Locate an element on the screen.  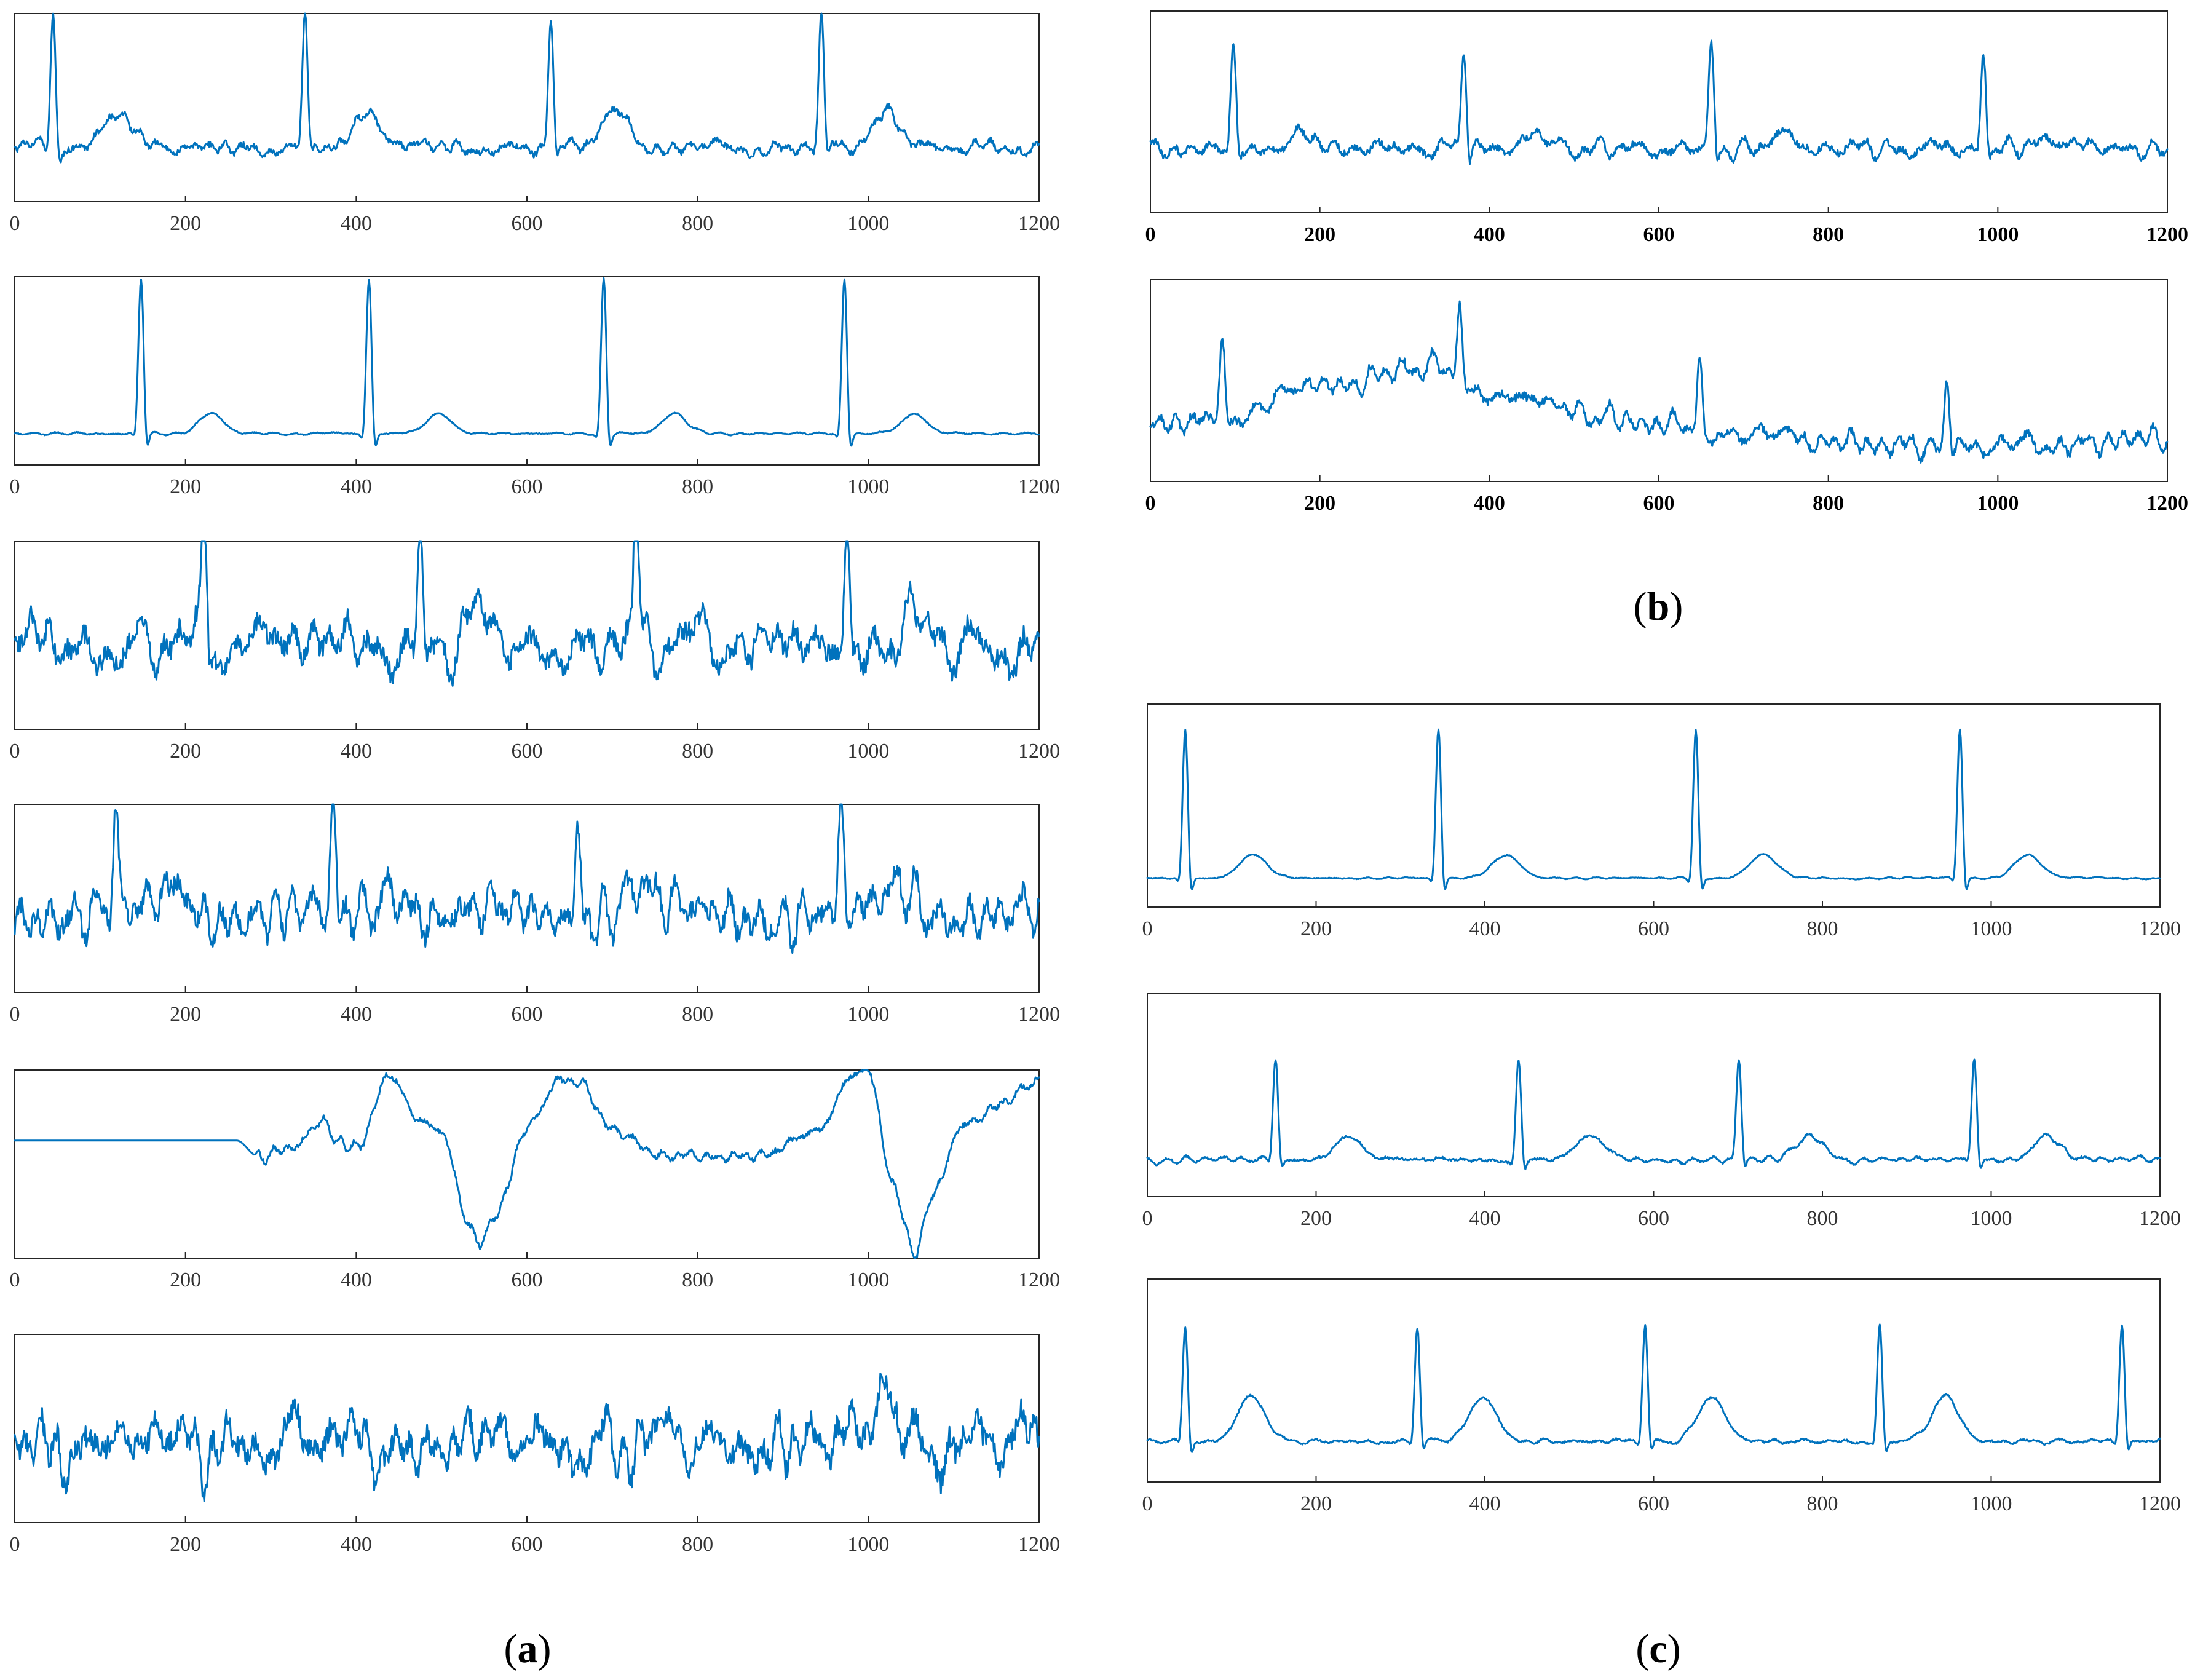
panel-label-a: (a) is located at coordinates (528, 1649).